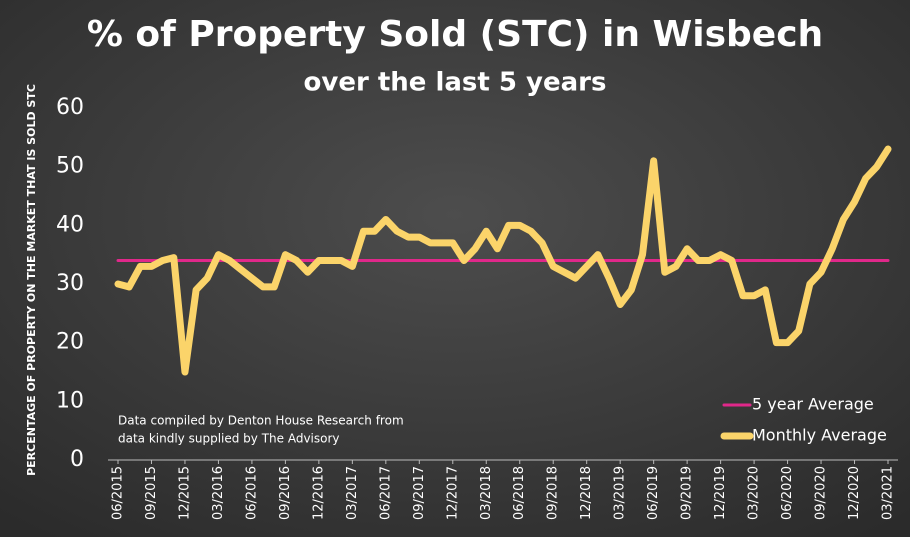 This screenshot has width=910, height=537. What do you see at coordinates (70, 166) in the screenshot?
I see `y-tick-label: 50` at bounding box center [70, 166].